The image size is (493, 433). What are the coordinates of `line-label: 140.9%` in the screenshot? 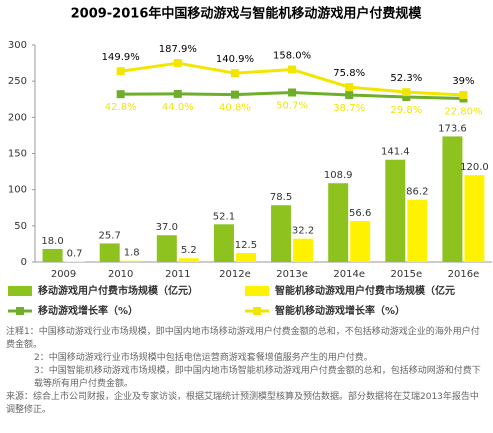 It's located at (235, 59).